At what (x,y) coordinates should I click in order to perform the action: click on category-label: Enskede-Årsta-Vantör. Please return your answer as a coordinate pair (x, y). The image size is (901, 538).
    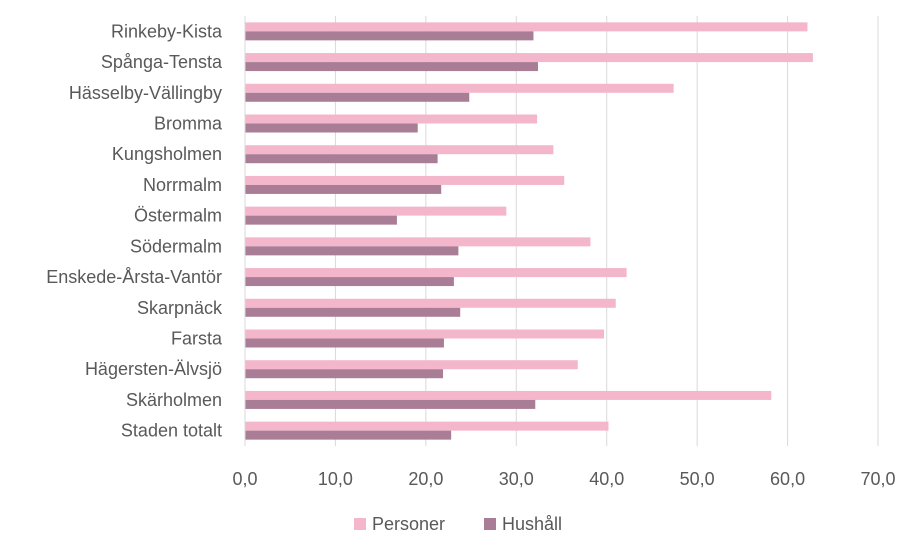
    Looking at the image, I should click on (134, 277).